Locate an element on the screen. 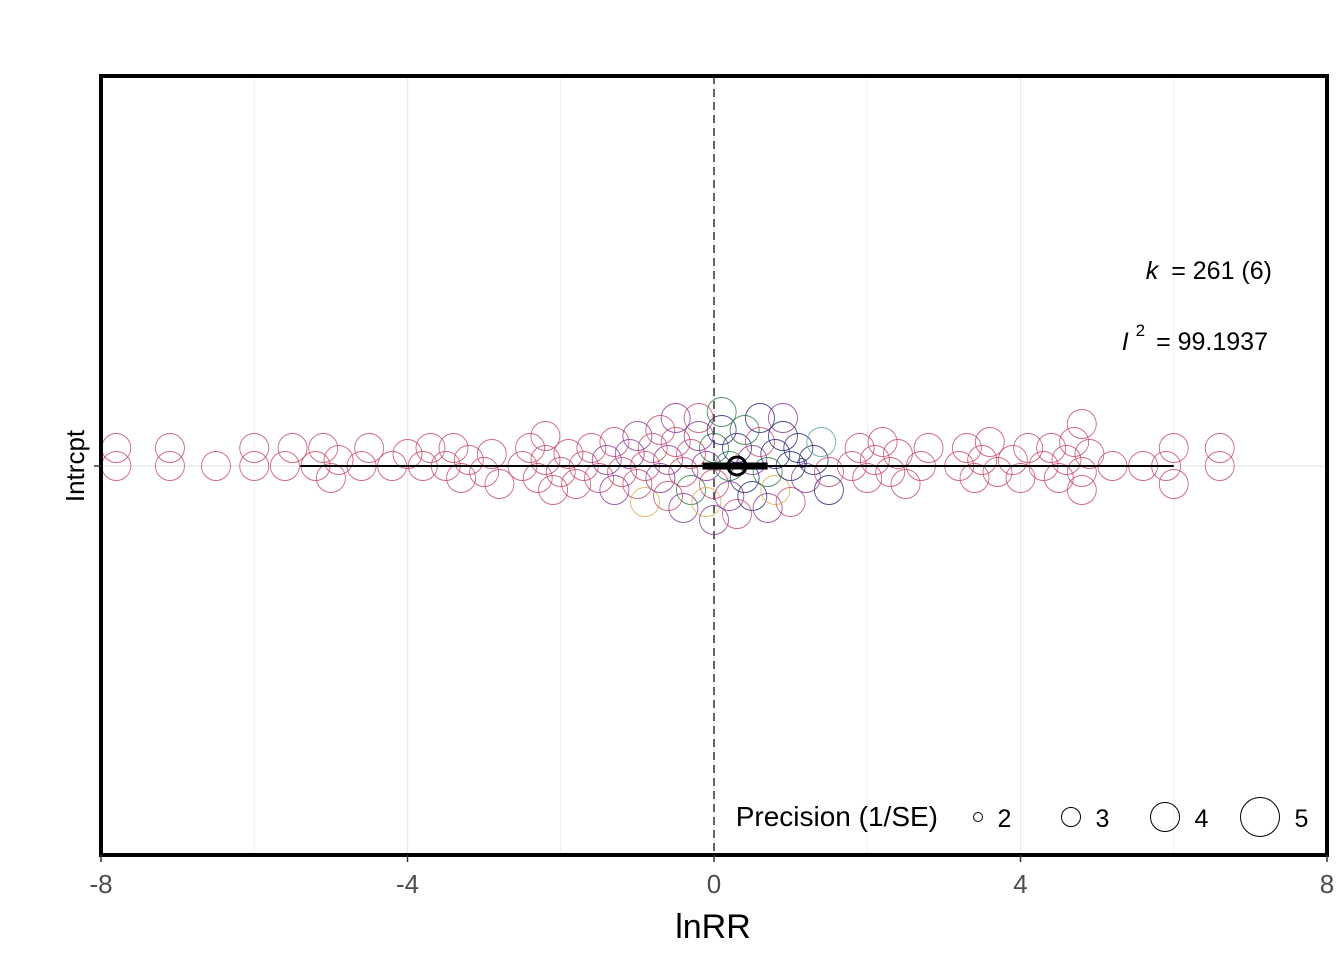  x-tick-label: 4 is located at coordinates (1020, 884).